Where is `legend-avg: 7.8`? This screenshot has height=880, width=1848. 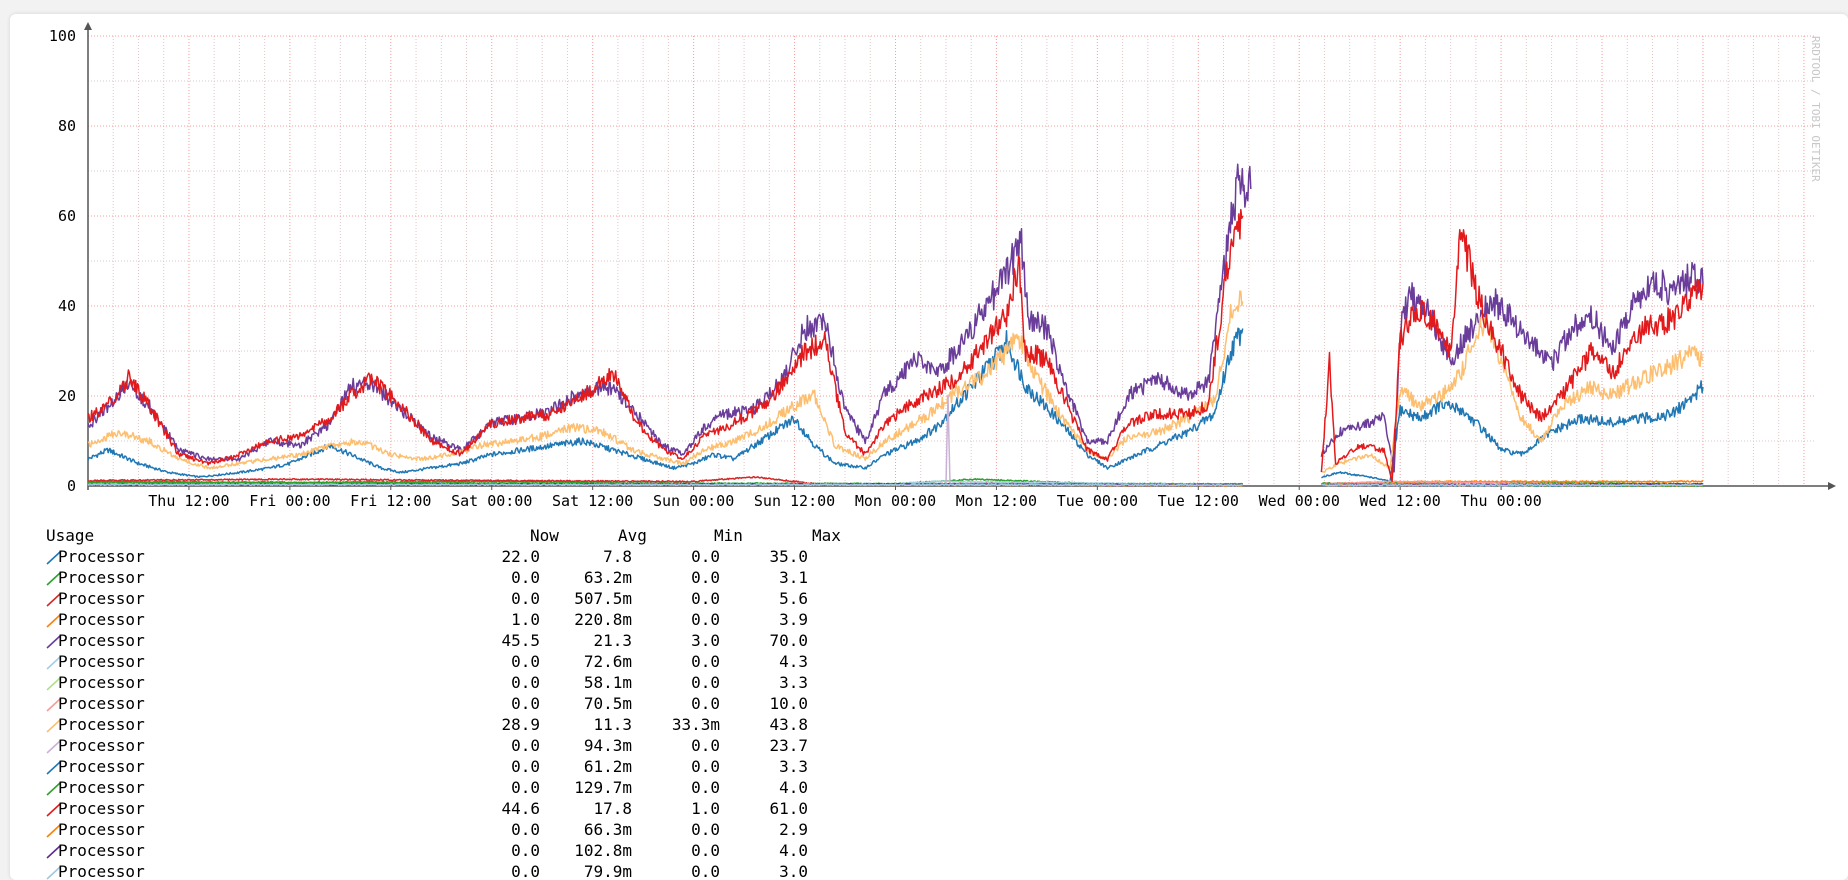 legend-avg: 7.8 is located at coordinates (617, 556).